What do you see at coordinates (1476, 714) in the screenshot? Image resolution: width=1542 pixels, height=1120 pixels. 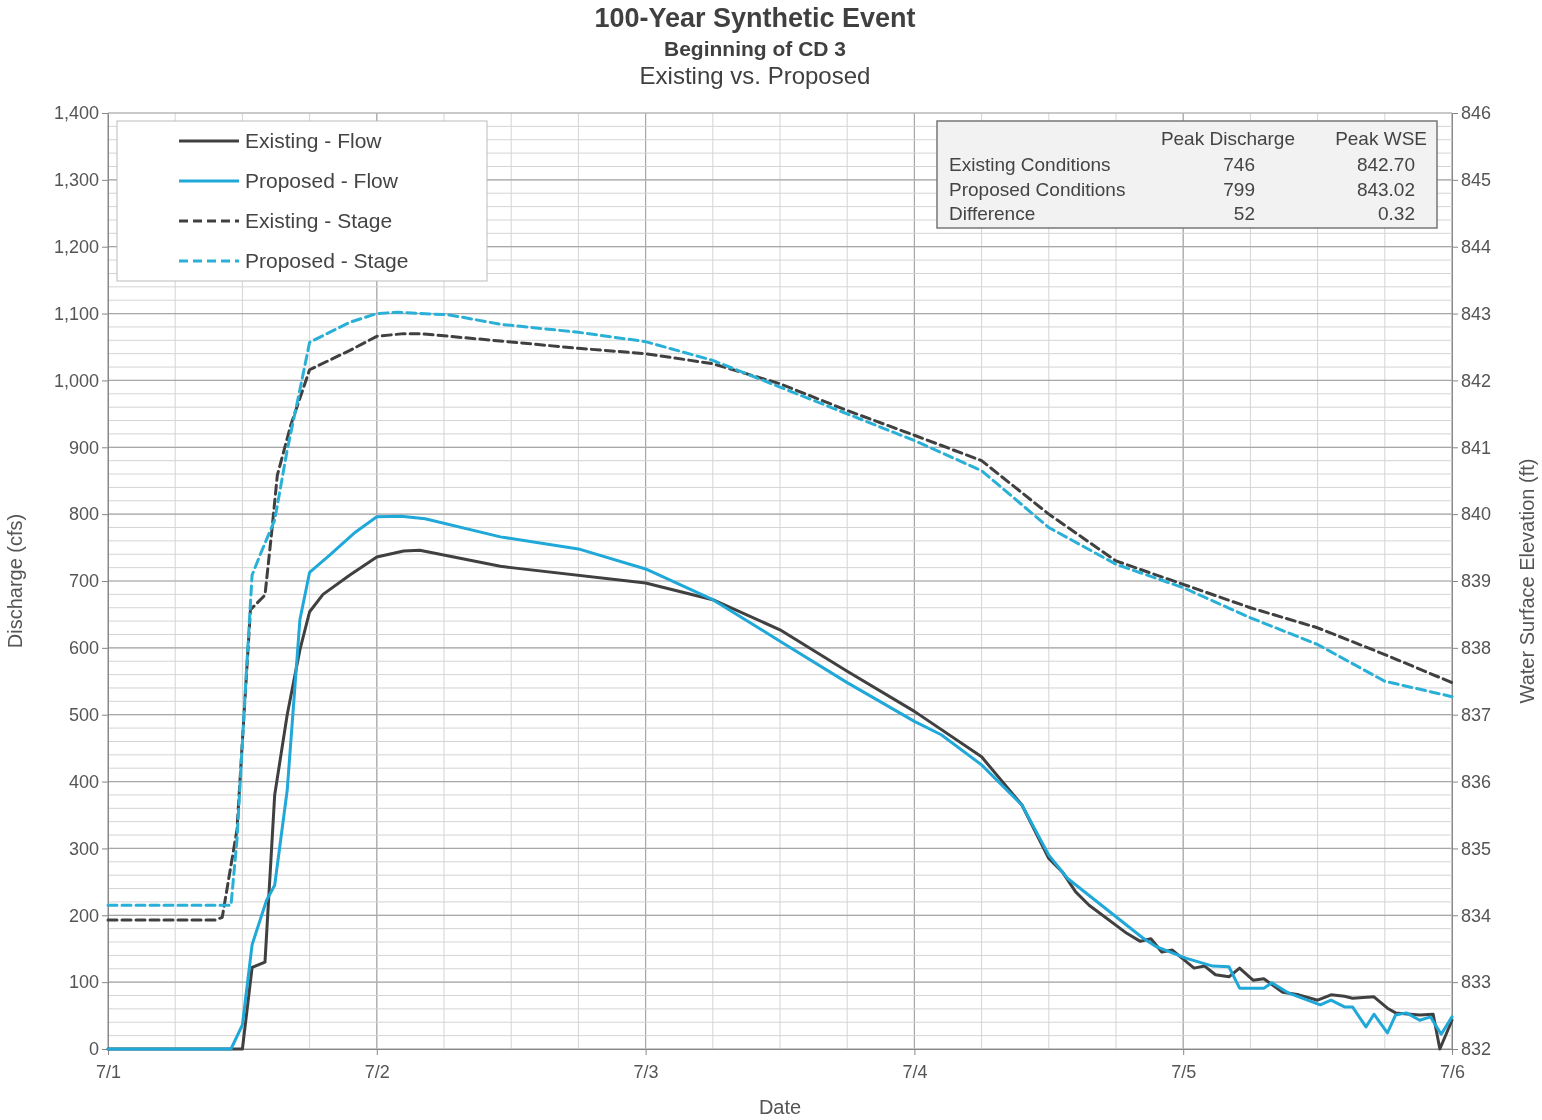 I see `y2-tick-label: 837` at bounding box center [1476, 714].